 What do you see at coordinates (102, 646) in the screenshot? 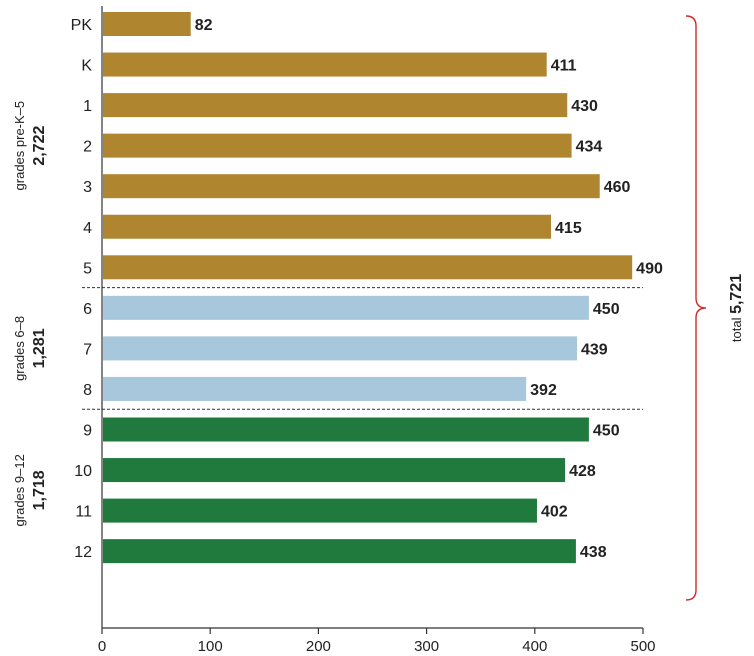
I see `x-tick-label: 0` at bounding box center [102, 646].